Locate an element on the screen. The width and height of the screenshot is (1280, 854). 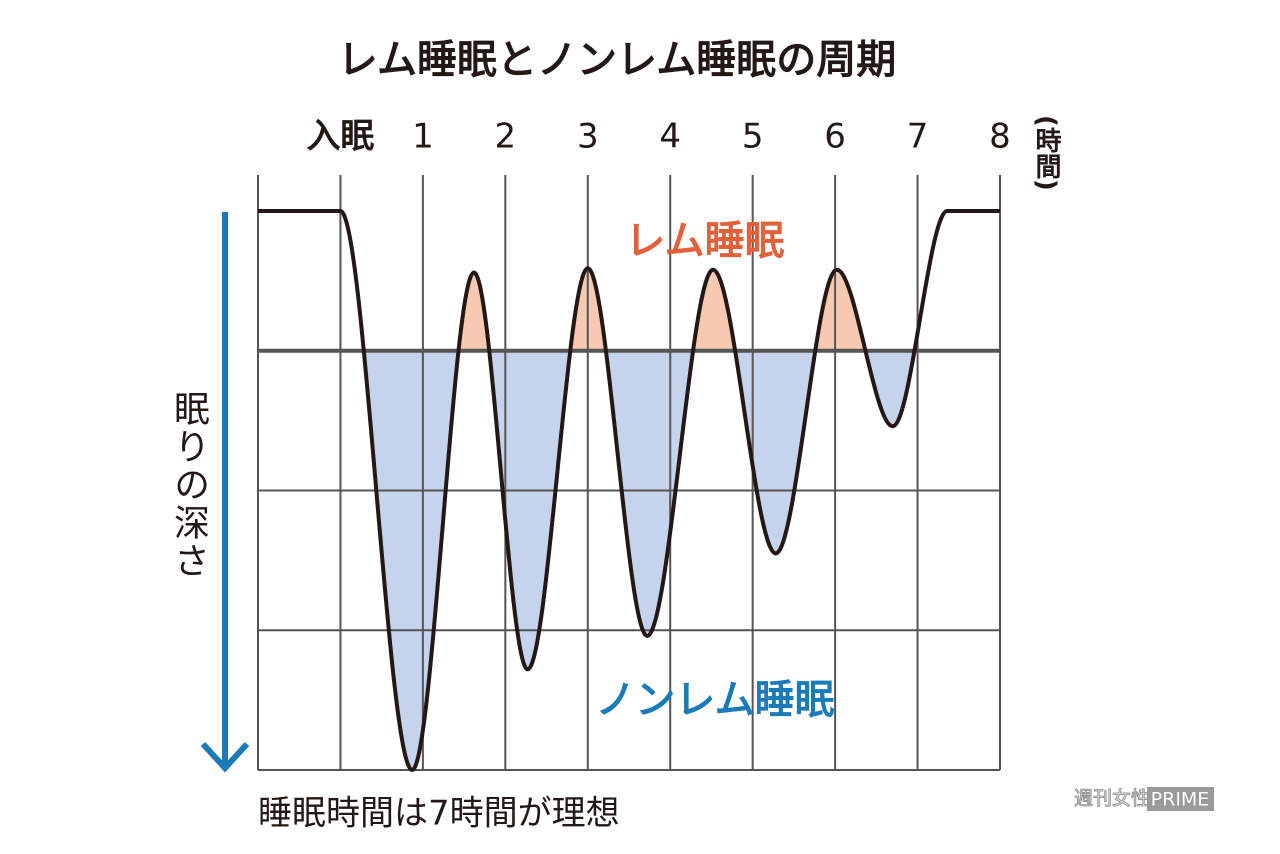
source-badge is located at coordinates (1180, 799).